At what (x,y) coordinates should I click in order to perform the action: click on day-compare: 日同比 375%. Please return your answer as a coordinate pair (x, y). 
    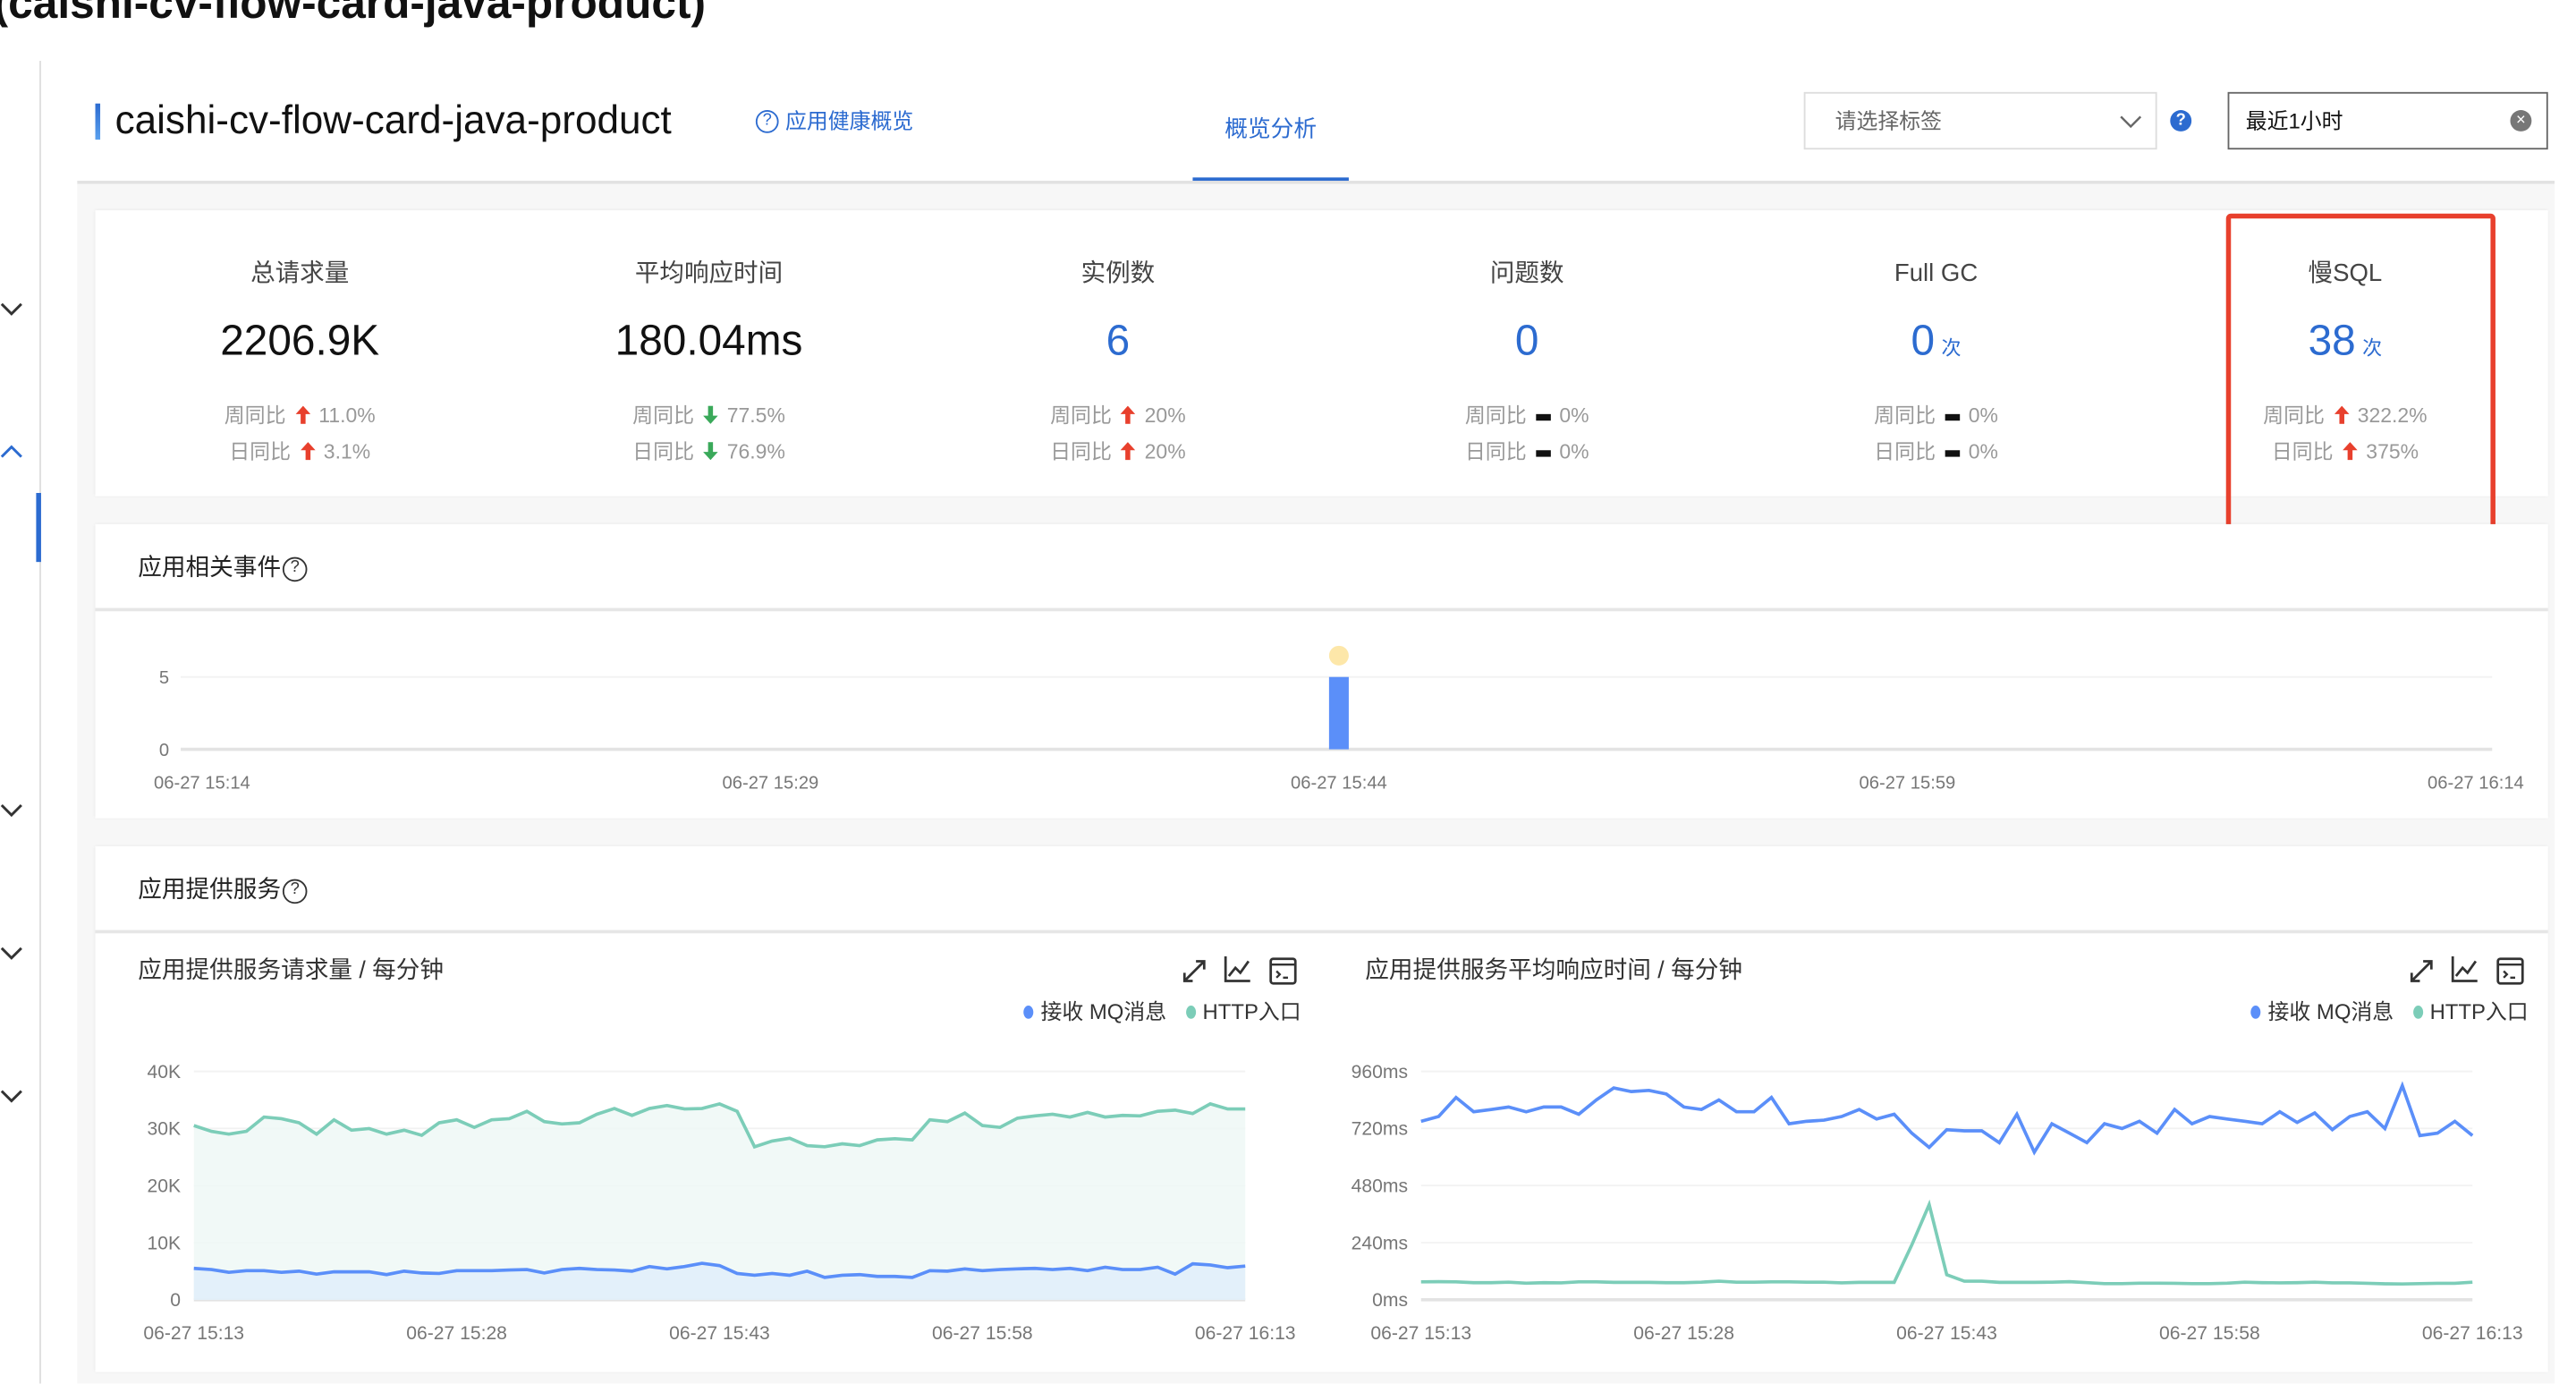
    Looking at the image, I should click on (2344, 452).